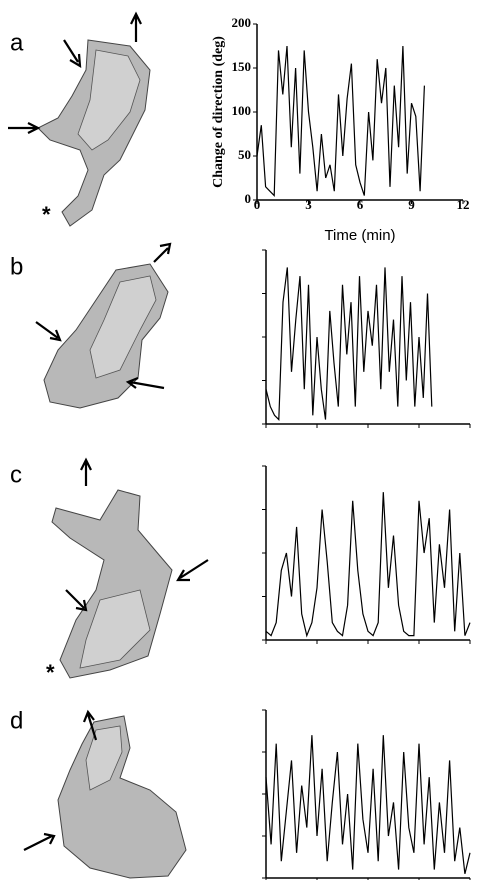 The image size is (478, 880). Describe the element at coordinates (16, 266) in the screenshot. I see `panel-label: b` at that location.